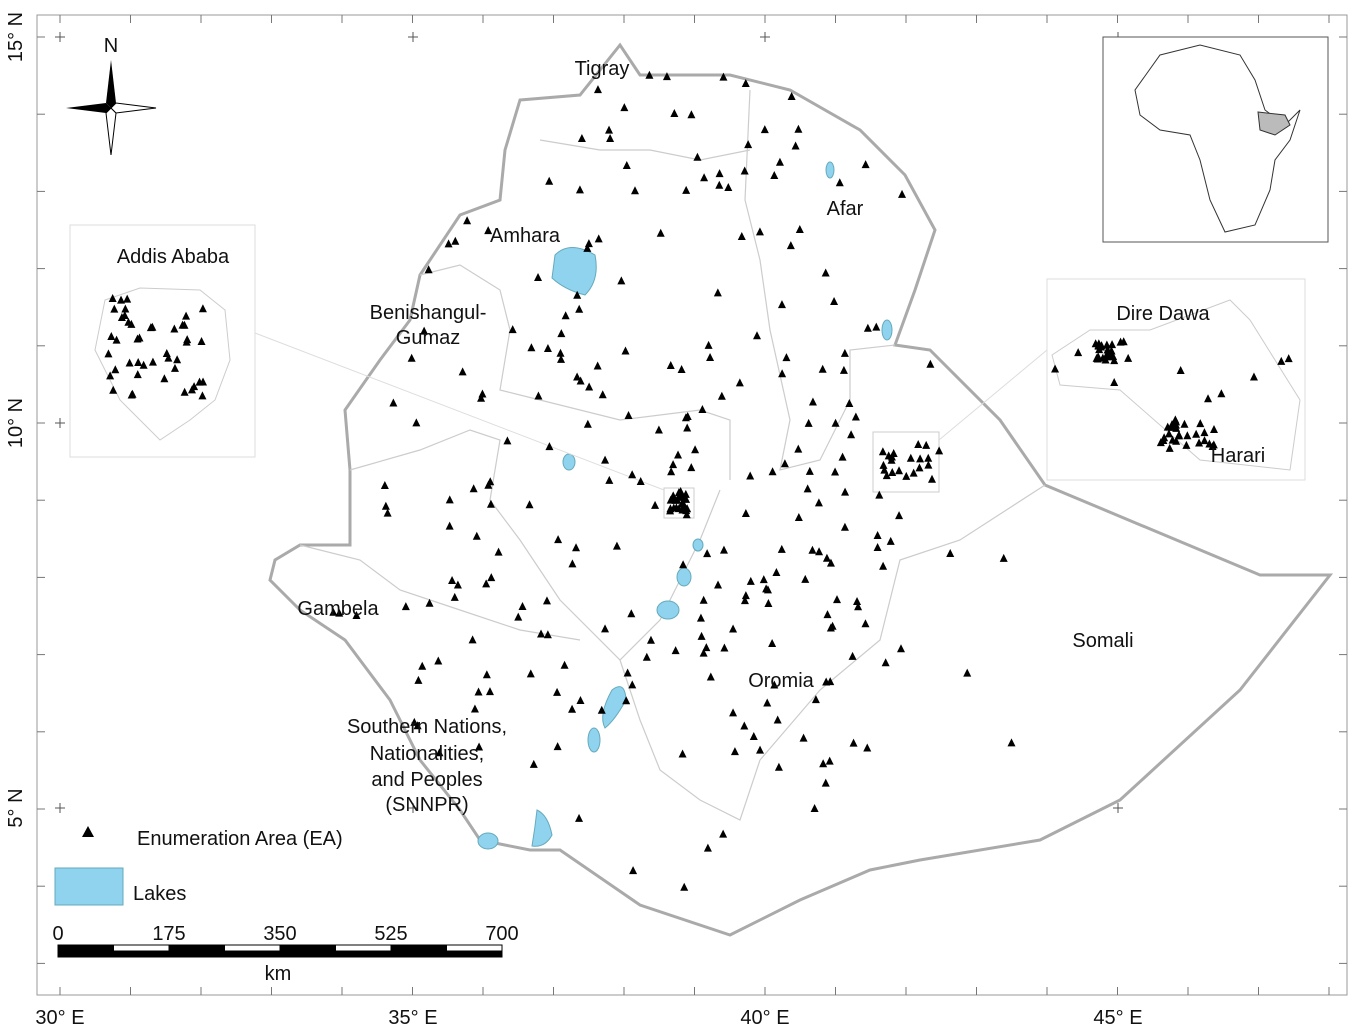  Describe the element at coordinates (279, 934) in the screenshot. I see `scale-tick-label: 350` at that location.